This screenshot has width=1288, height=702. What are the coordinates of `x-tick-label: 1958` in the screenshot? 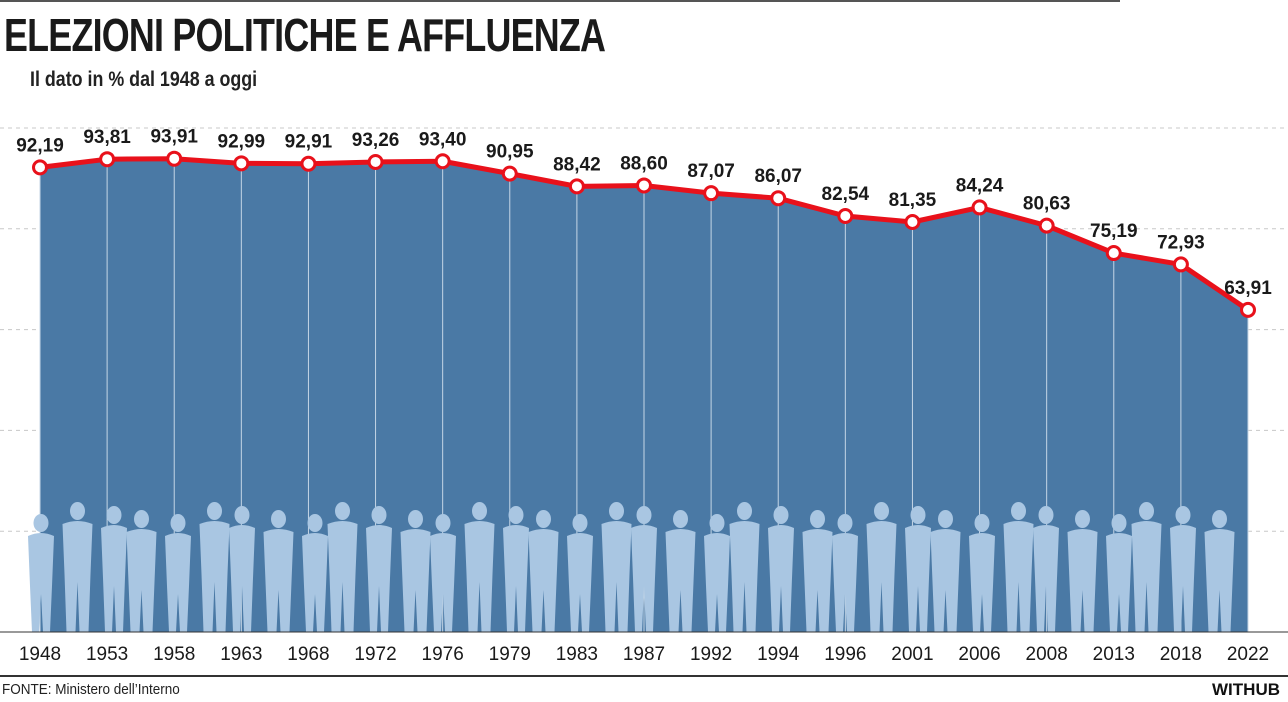 It's located at (174, 654).